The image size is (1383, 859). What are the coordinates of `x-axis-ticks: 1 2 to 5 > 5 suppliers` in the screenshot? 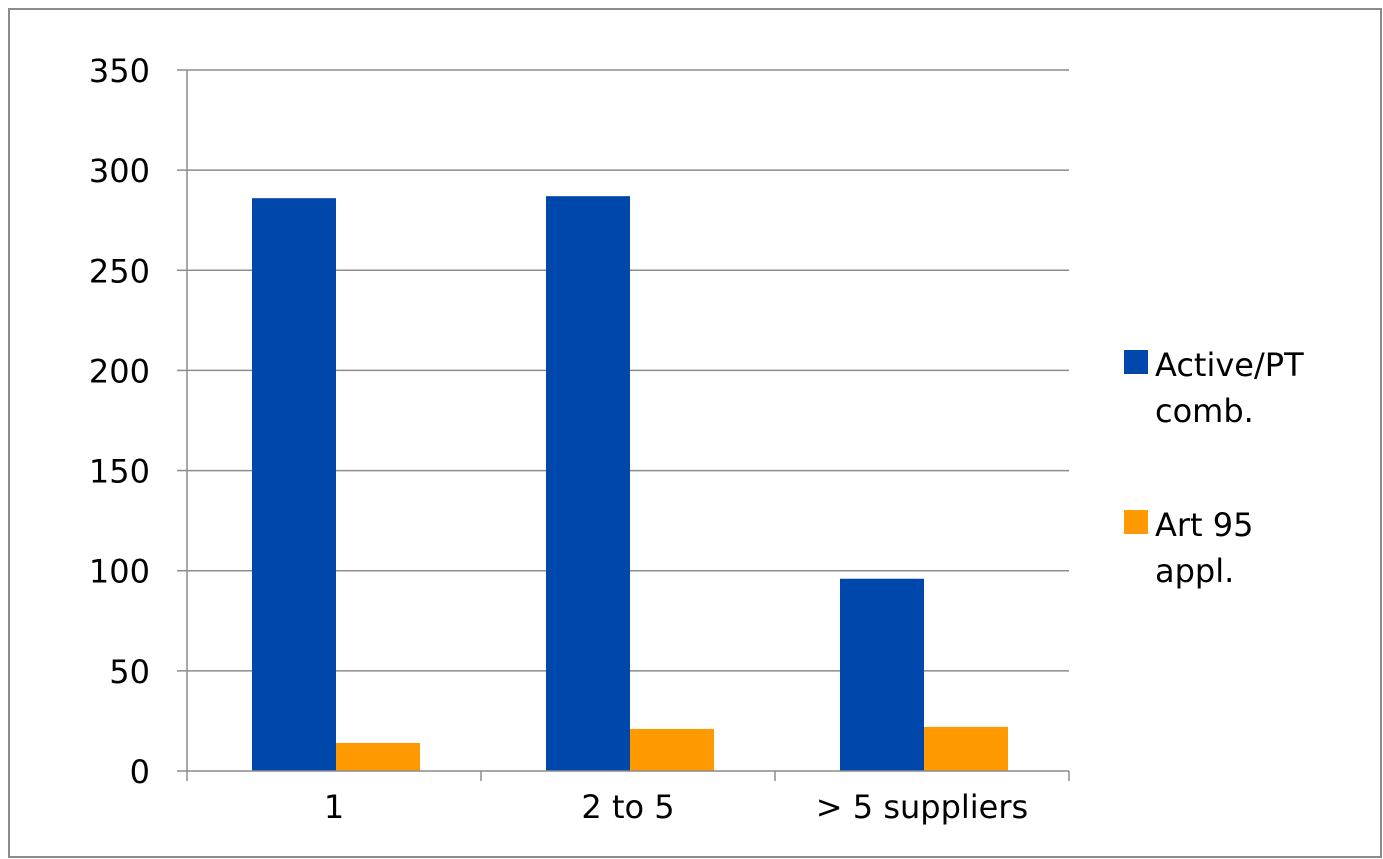 It's located at (676, 807).